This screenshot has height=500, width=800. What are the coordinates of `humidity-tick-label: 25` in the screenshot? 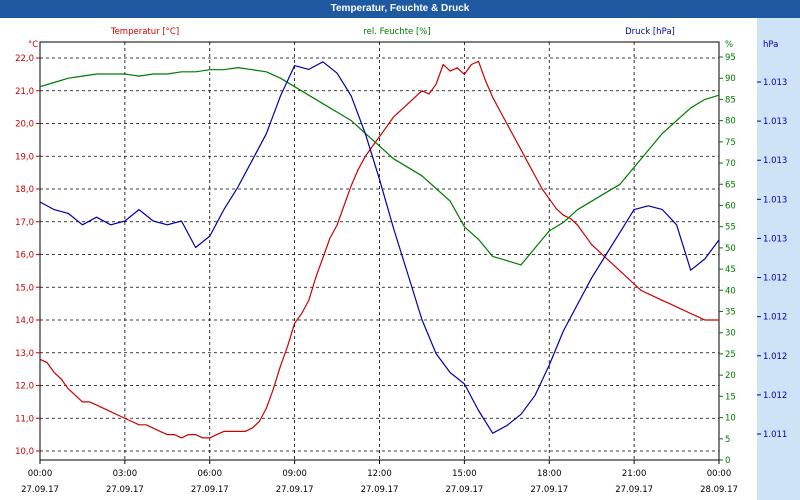 It's located at (730, 355).